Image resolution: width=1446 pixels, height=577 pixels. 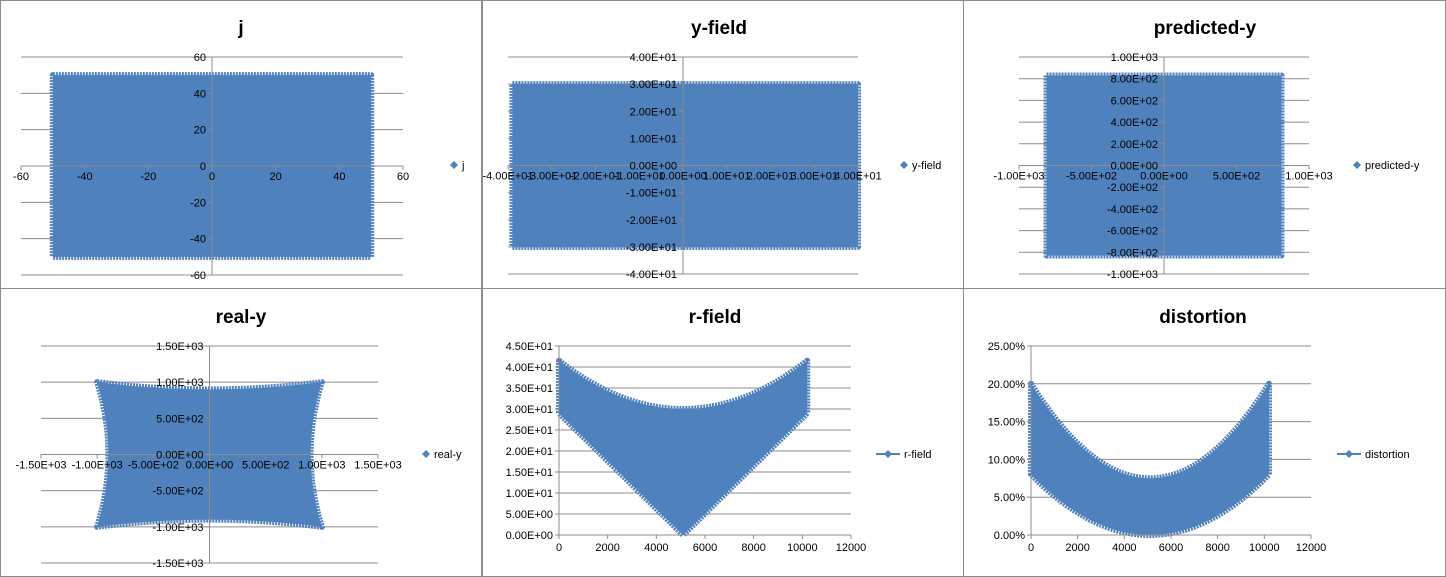 What do you see at coordinates (651, 275) in the screenshot?
I see `y-tick-label: -4.00E+01` at bounding box center [651, 275].